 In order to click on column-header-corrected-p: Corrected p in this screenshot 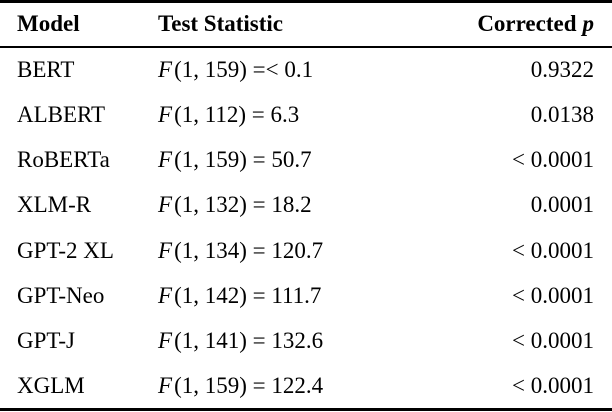, I will do `click(511, 24)`.